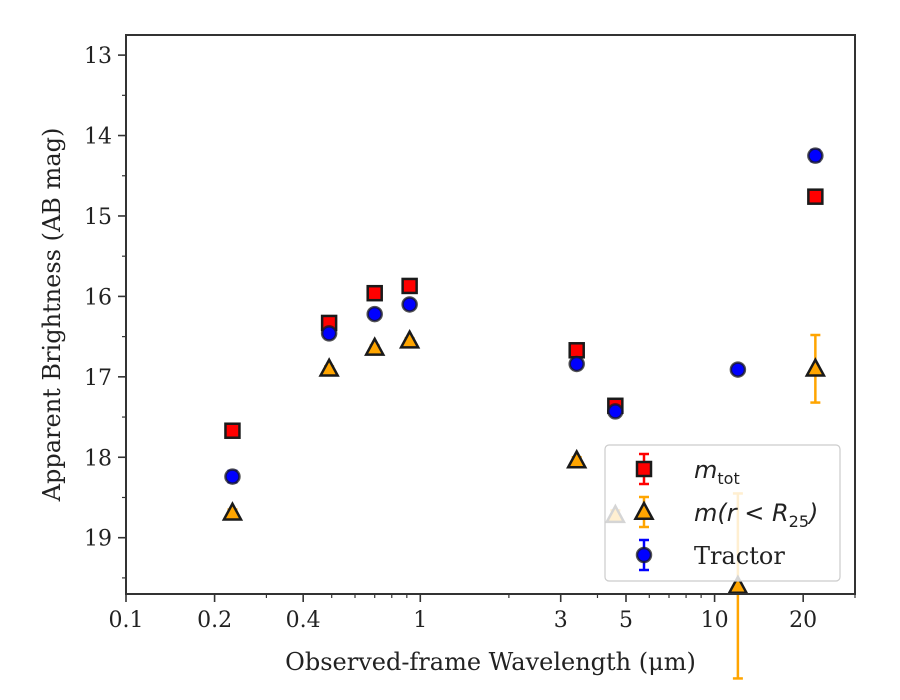 The image size is (900, 700). What do you see at coordinates (482, 613) in the screenshot?
I see `x-axis-ticks: 0.1 0.2 0.4 1 3 5 10 20` at bounding box center [482, 613].